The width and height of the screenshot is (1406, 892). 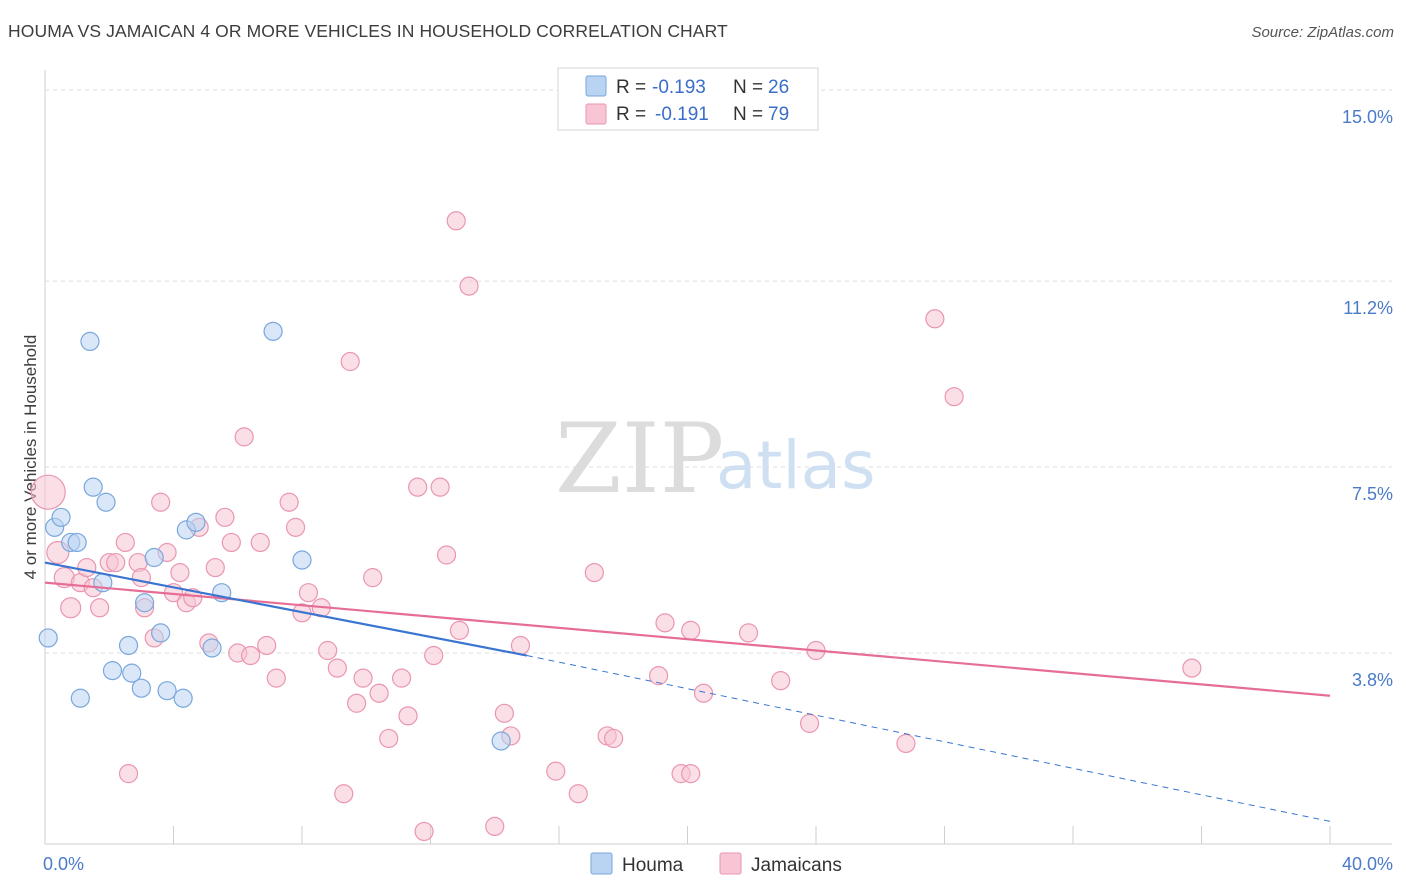 I want to click on watermark-zip: ZIP, so click(x=639, y=459).